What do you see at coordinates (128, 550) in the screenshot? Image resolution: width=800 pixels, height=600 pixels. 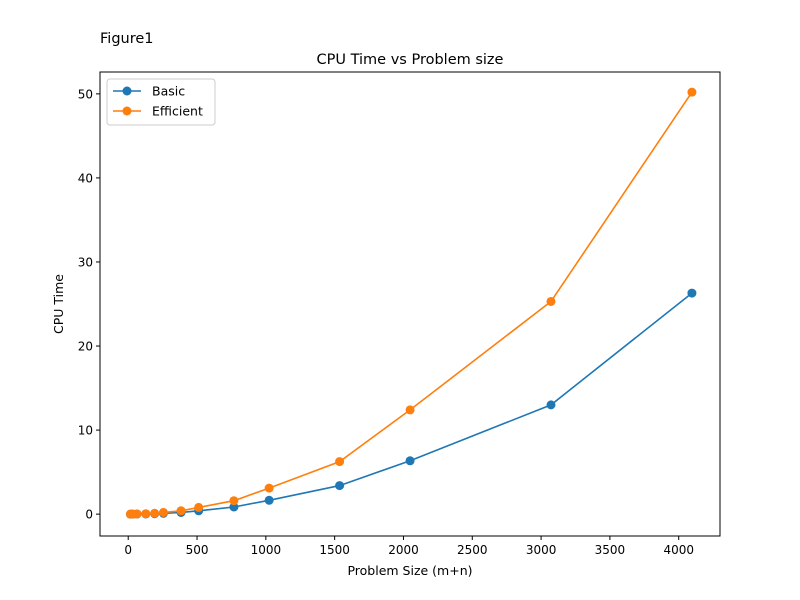 I see `x-tick-label: 0` at bounding box center [128, 550].